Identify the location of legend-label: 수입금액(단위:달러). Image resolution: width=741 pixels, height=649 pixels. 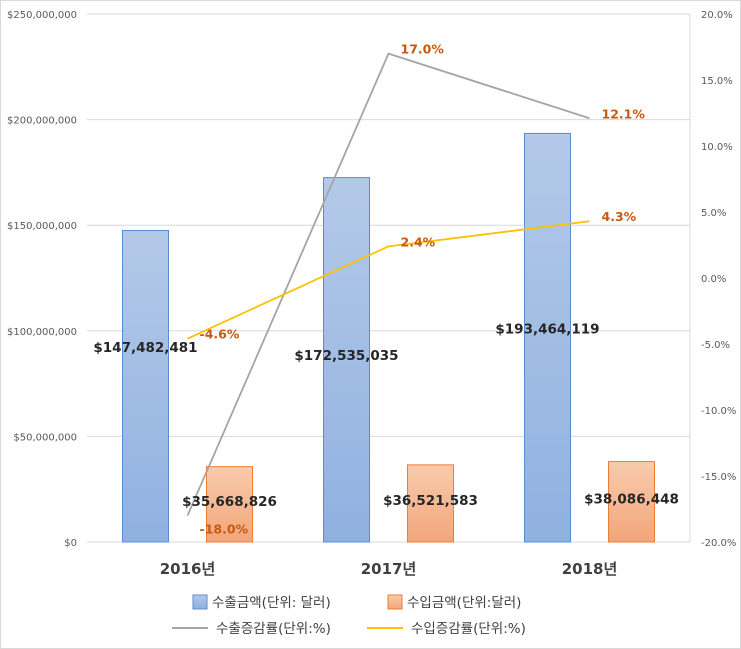
(464, 603).